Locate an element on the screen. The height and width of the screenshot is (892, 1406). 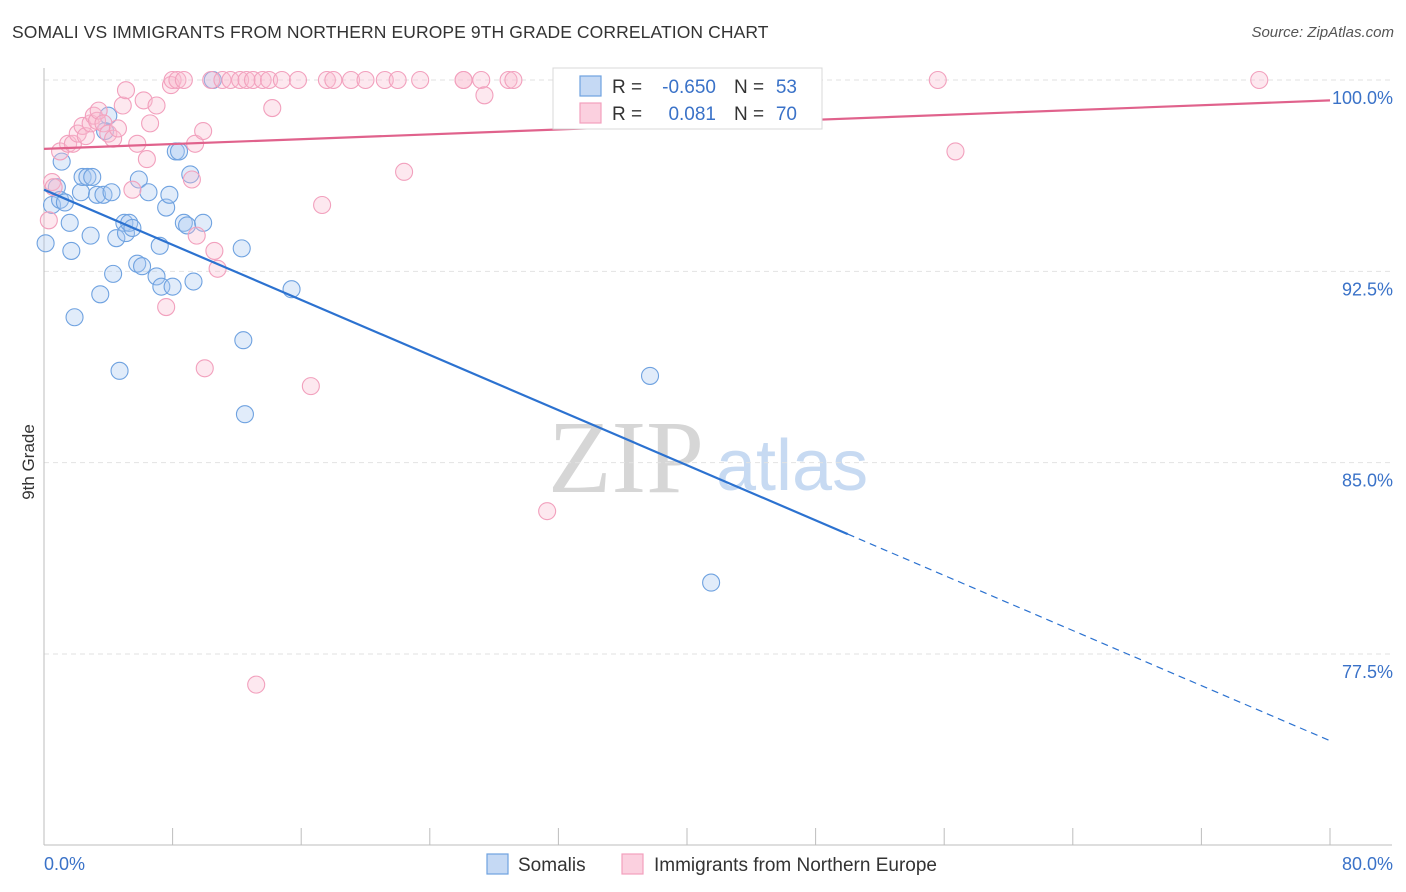
y-tick-label: 77.5% is located at coordinates (1367, 672).